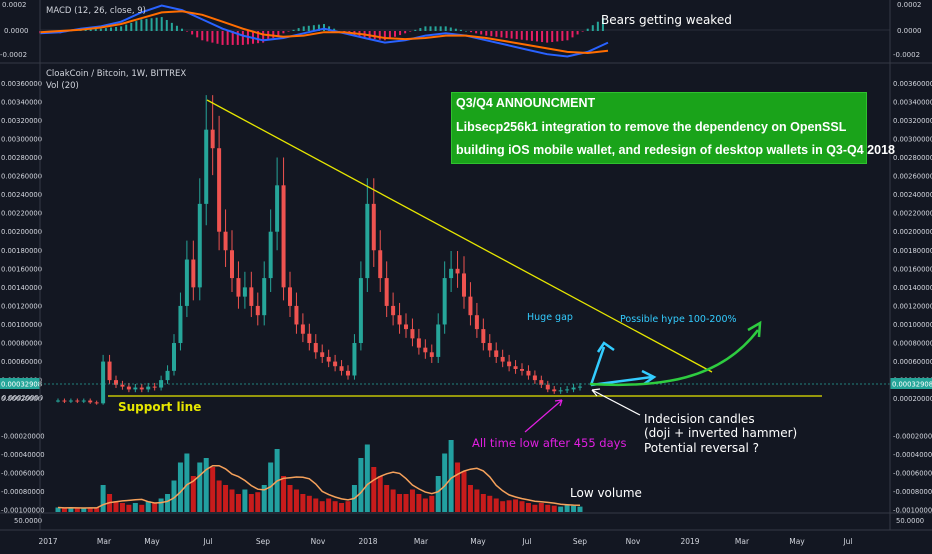 The image size is (932, 554). I want to click on price-tick-right: 0.00080000, so click(912, 344).